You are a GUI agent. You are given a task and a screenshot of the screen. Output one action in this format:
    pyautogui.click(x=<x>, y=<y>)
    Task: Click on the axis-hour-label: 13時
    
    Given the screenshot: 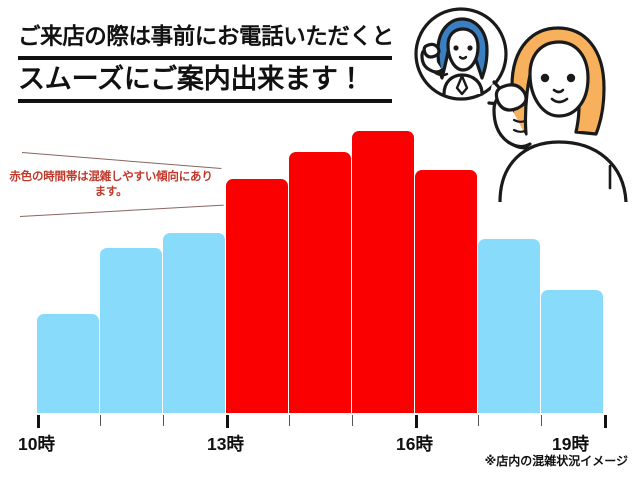 What is the action you would take?
    pyautogui.click(x=225, y=444)
    